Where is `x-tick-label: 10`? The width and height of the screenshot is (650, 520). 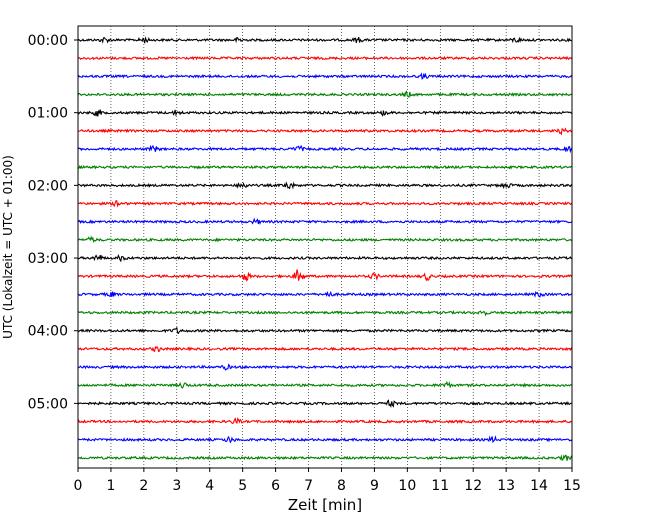 x-tick-label: 10 is located at coordinates (407, 486).